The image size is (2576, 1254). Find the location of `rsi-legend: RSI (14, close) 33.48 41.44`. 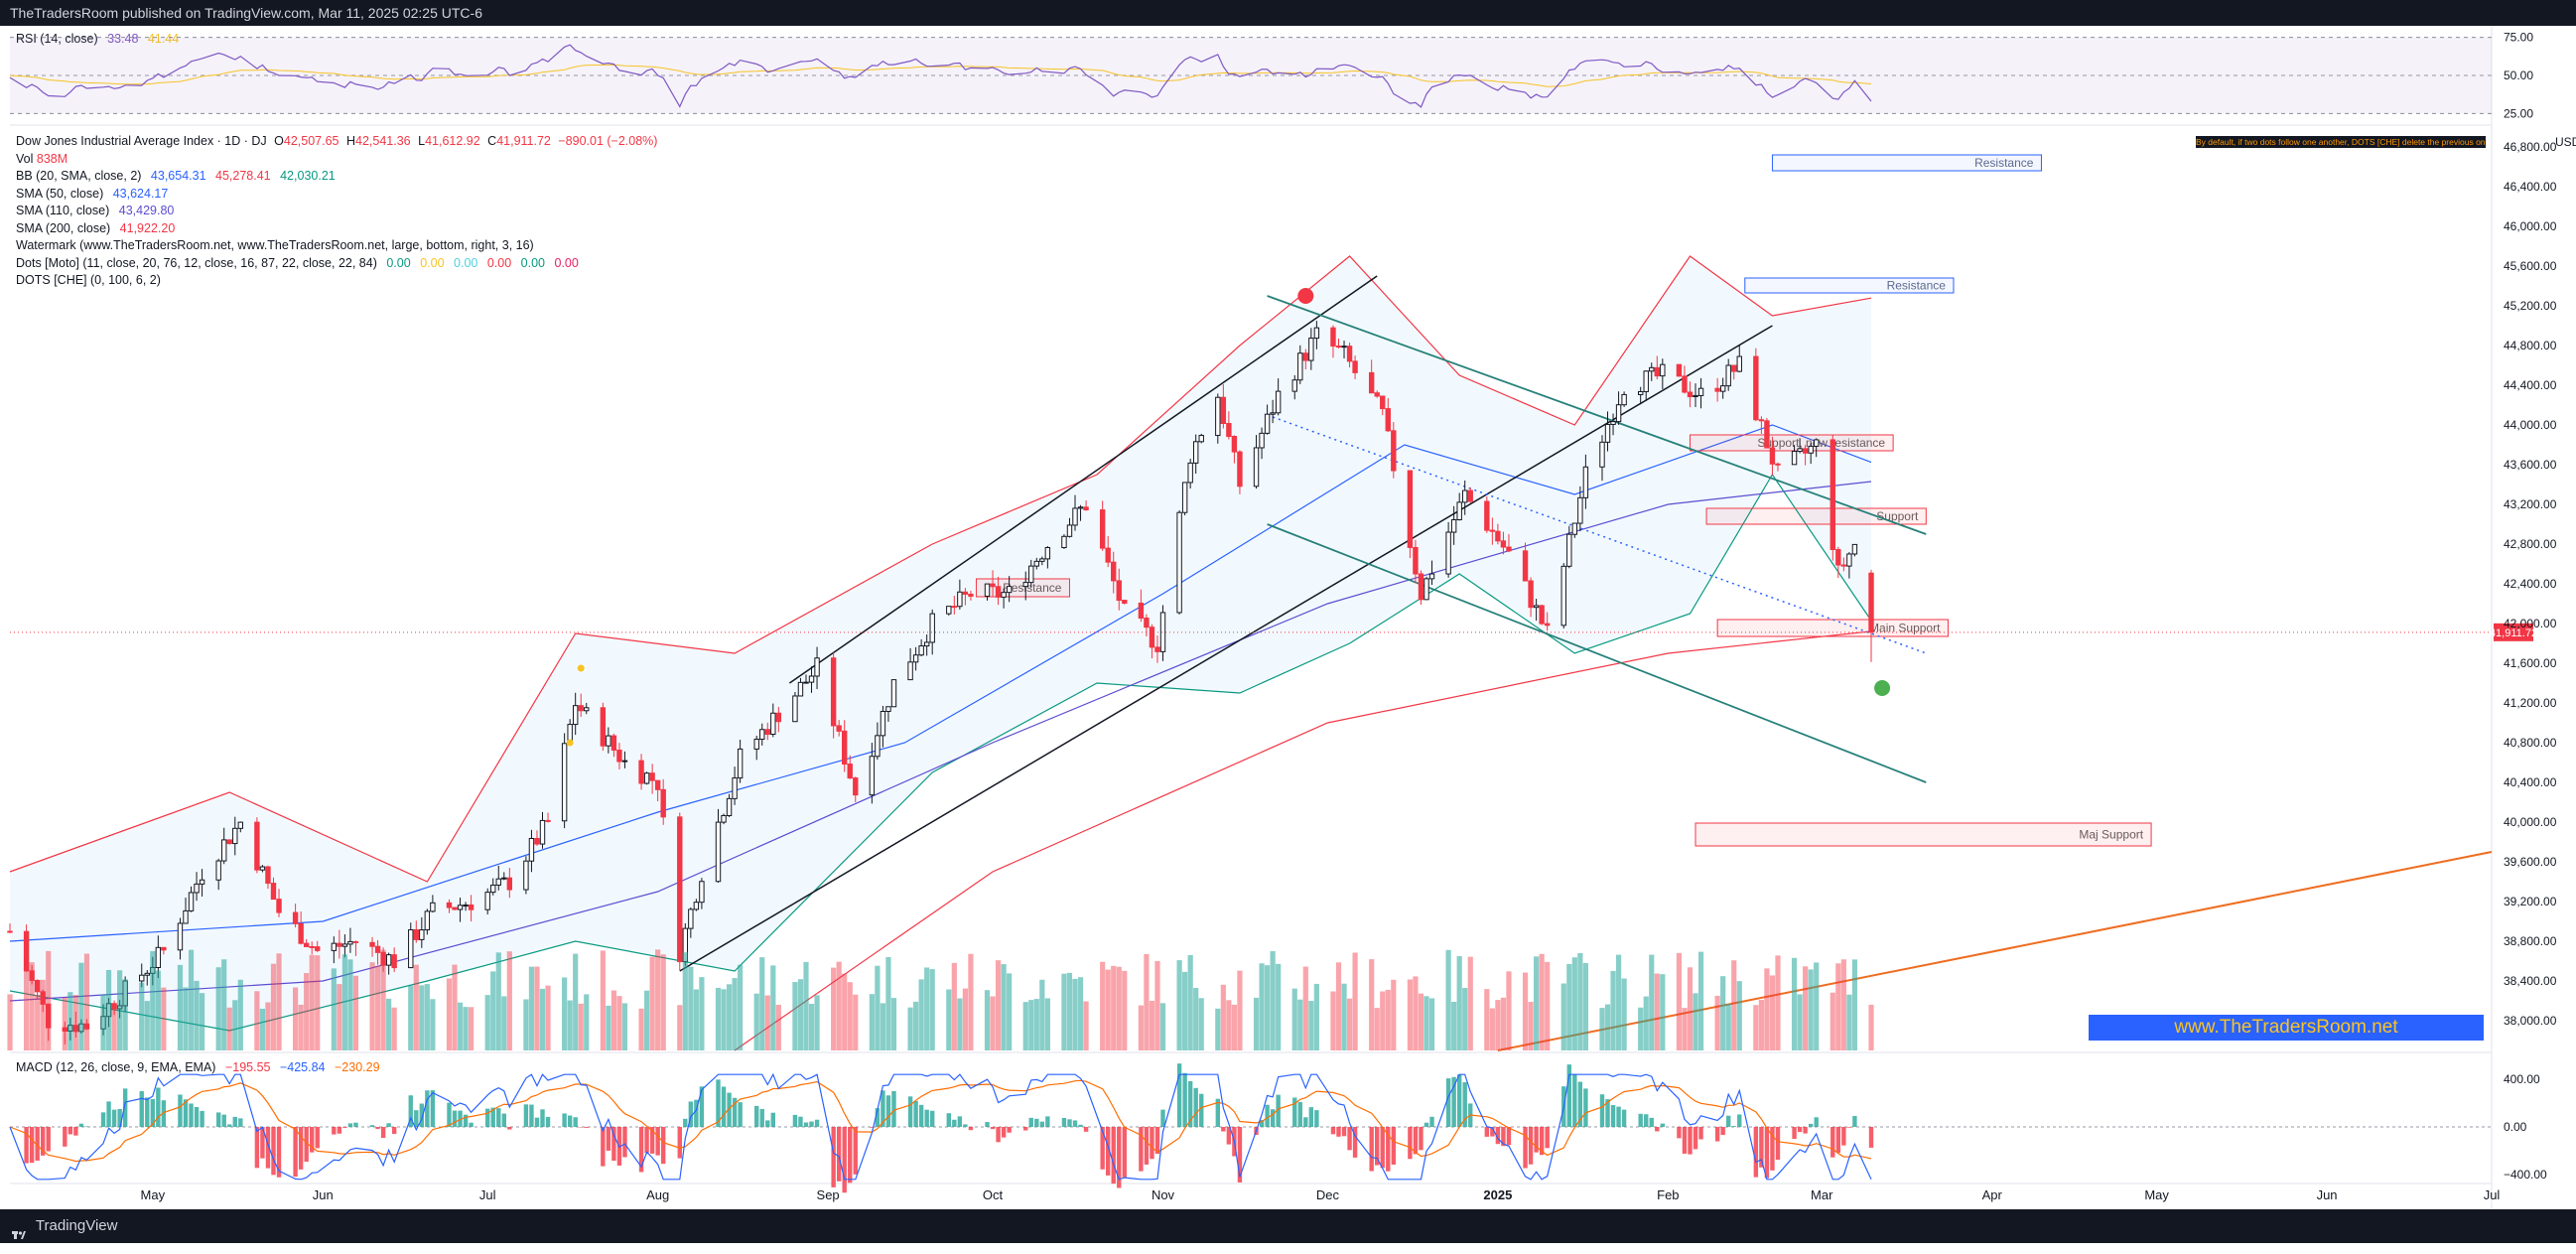

rsi-legend: RSI (14, close) 33.48 41.44 is located at coordinates (97, 39).